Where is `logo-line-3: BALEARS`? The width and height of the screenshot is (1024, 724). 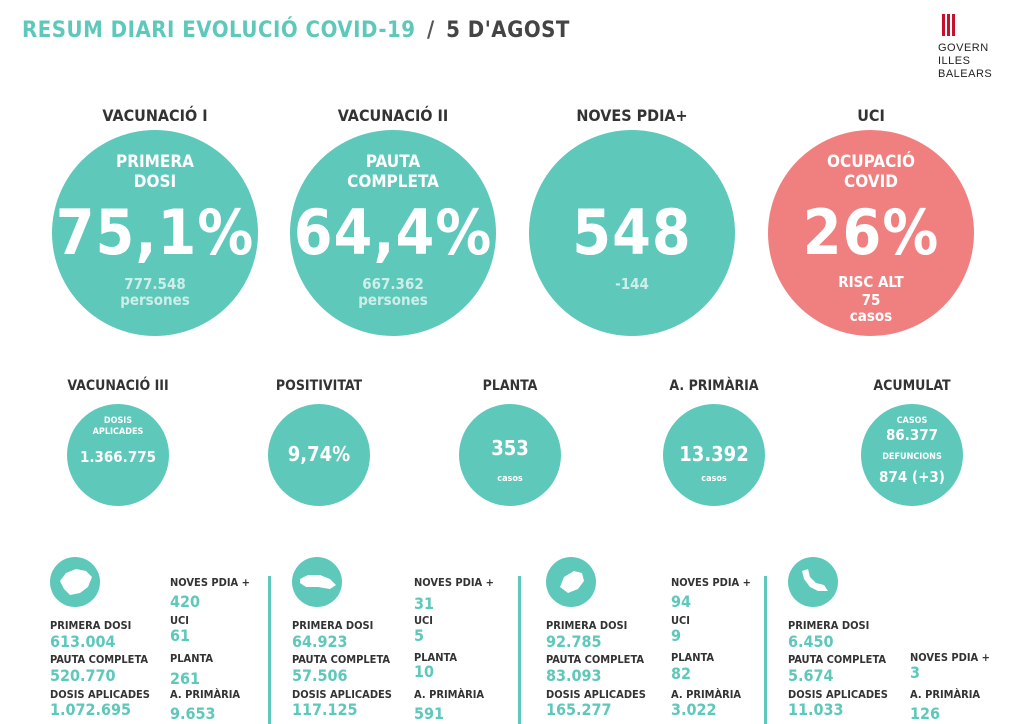 logo-line-3: BALEARS is located at coordinates (965, 74).